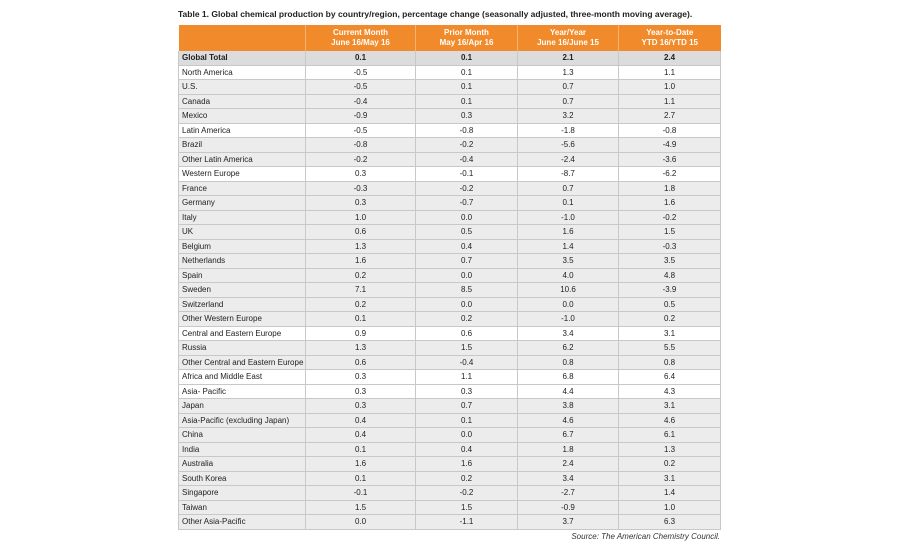 The height and width of the screenshot is (550, 900). Describe the element at coordinates (669, 174) in the screenshot. I see `table-cell: -6.2` at that location.